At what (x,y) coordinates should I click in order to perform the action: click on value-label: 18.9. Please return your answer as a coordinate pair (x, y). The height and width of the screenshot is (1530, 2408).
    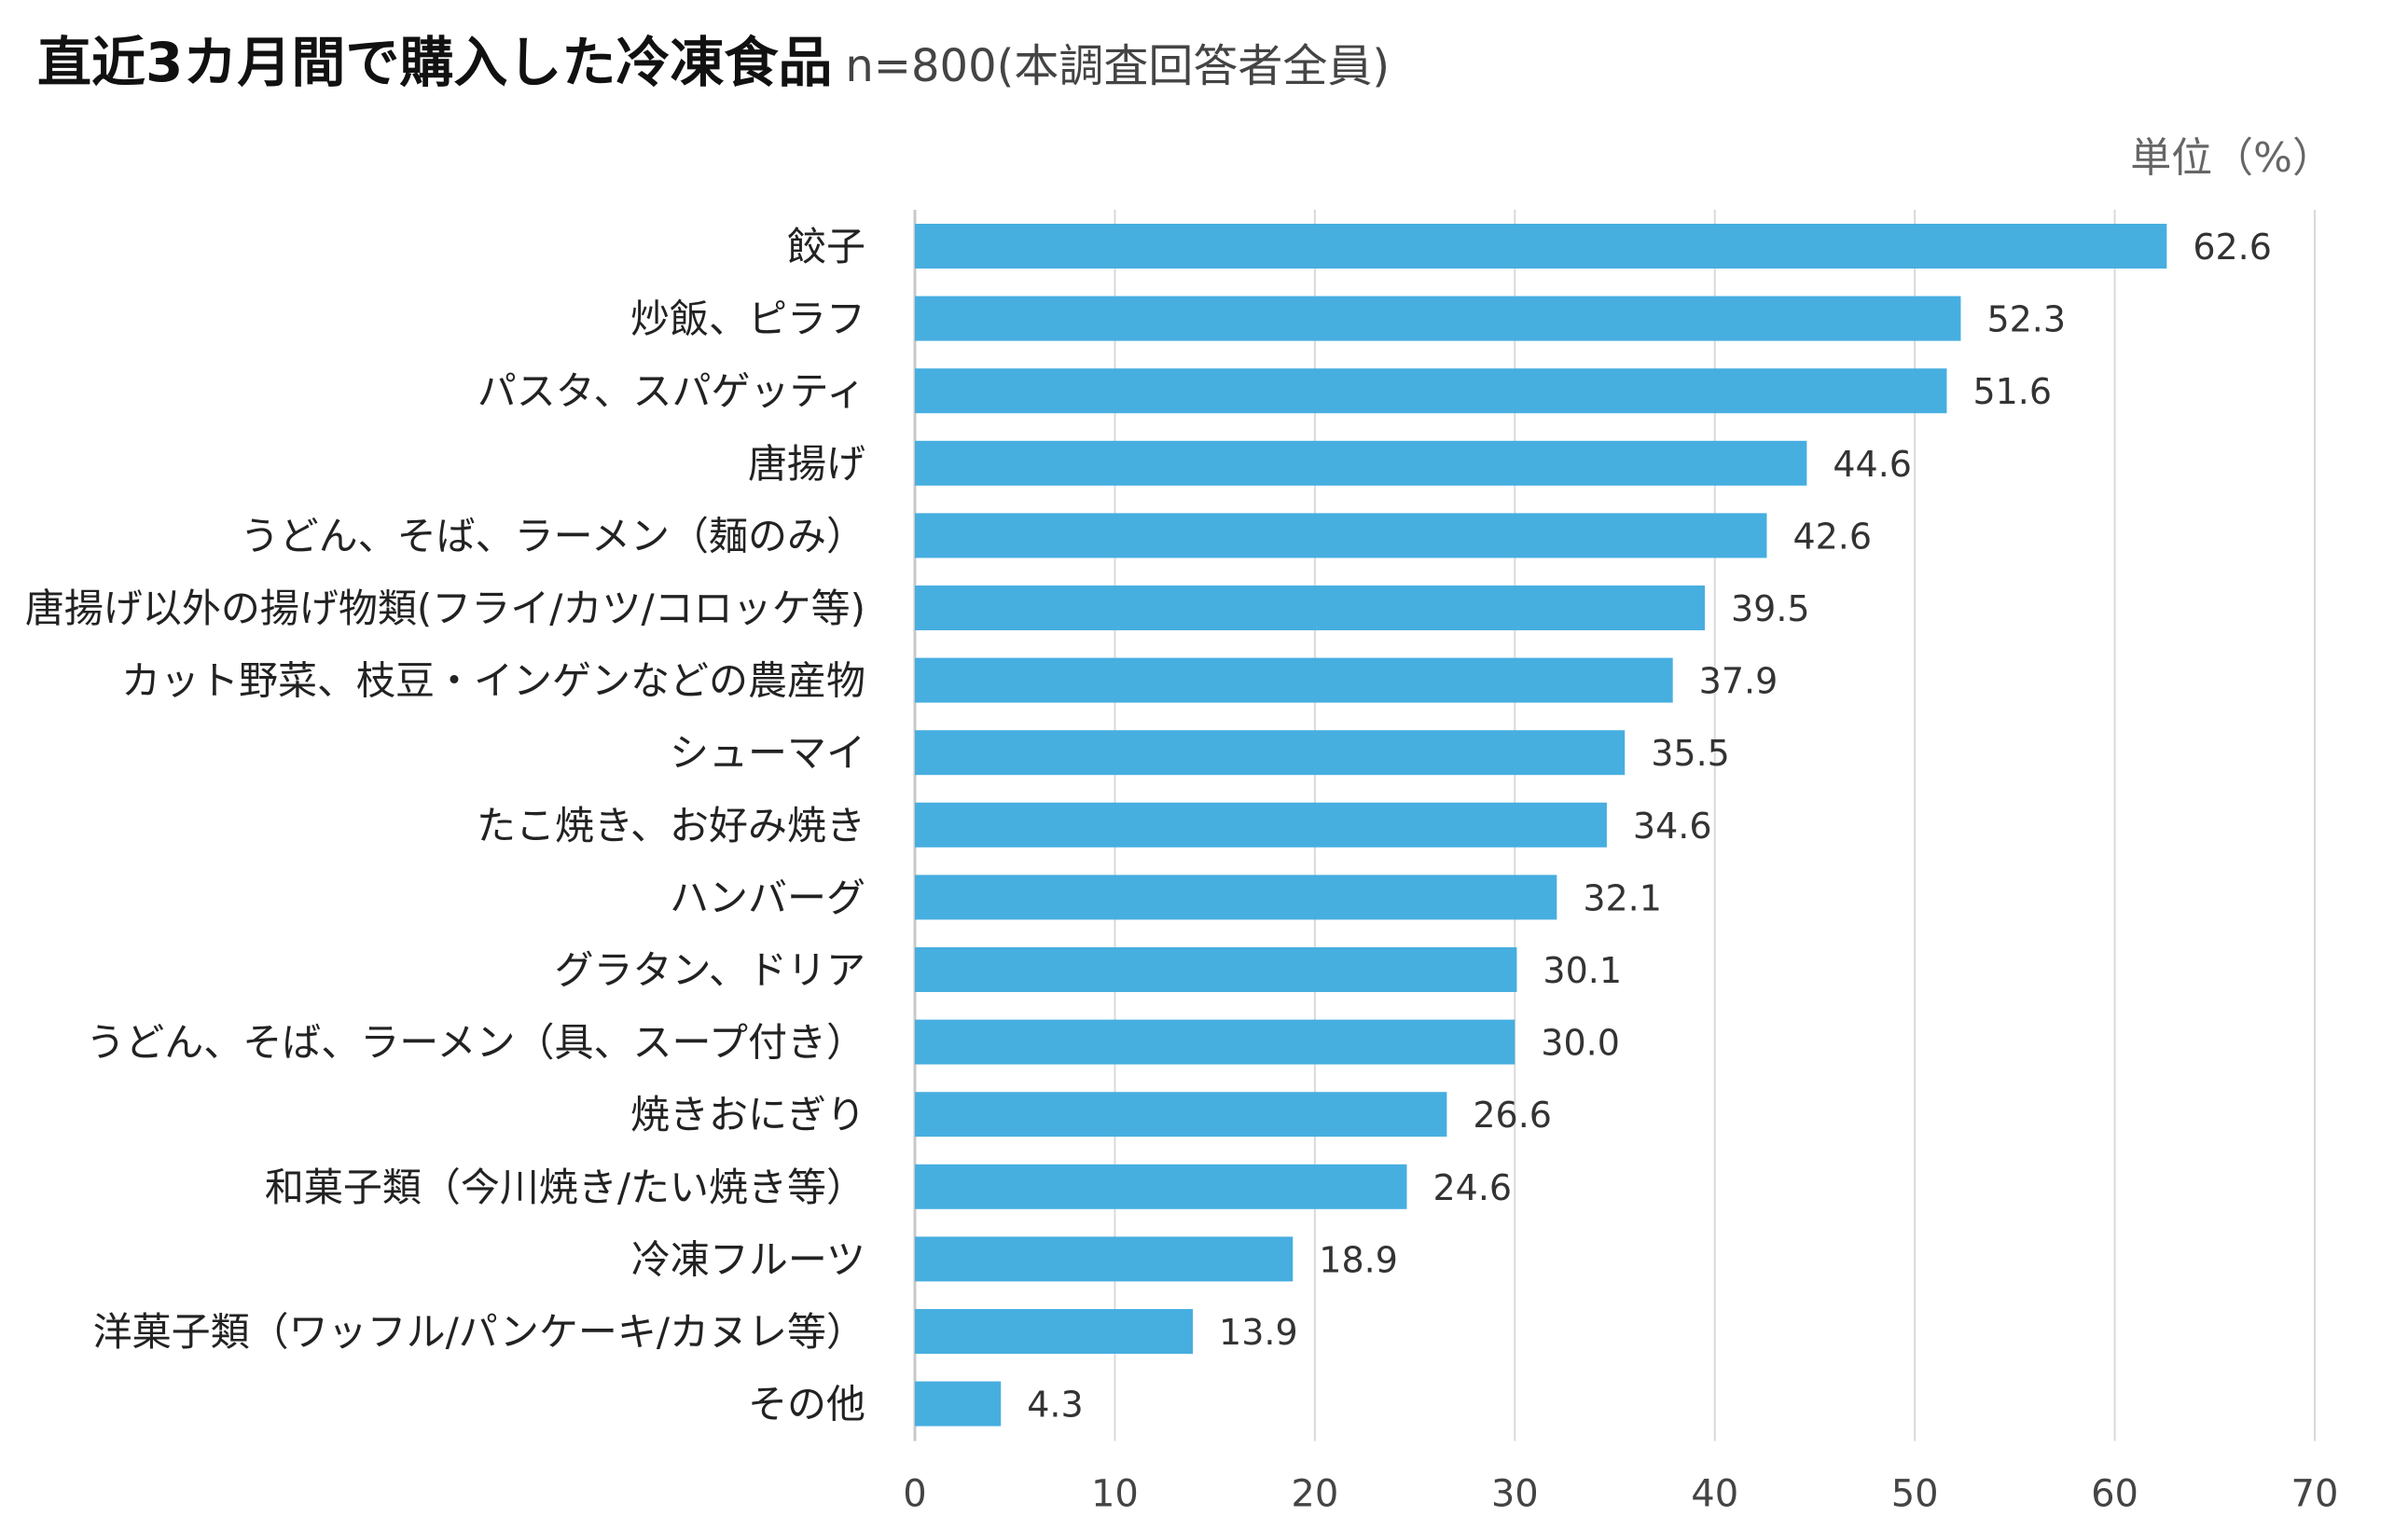
    Looking at the image, I should click on (1358, 1259).